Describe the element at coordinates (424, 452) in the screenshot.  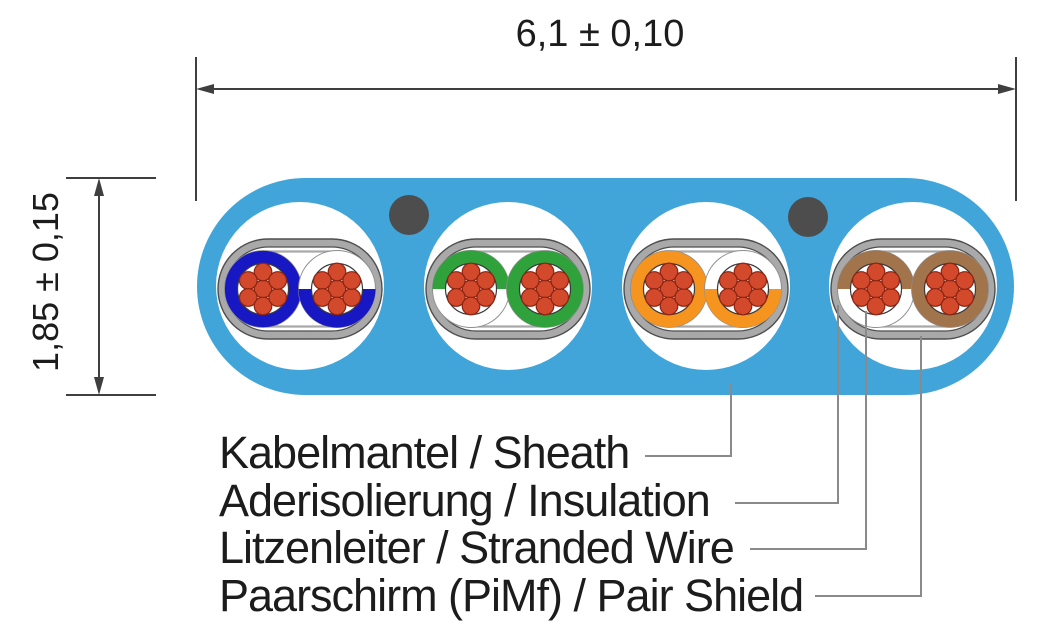
I see `label-sheath: Kabelmantel / Sheath` at that location.